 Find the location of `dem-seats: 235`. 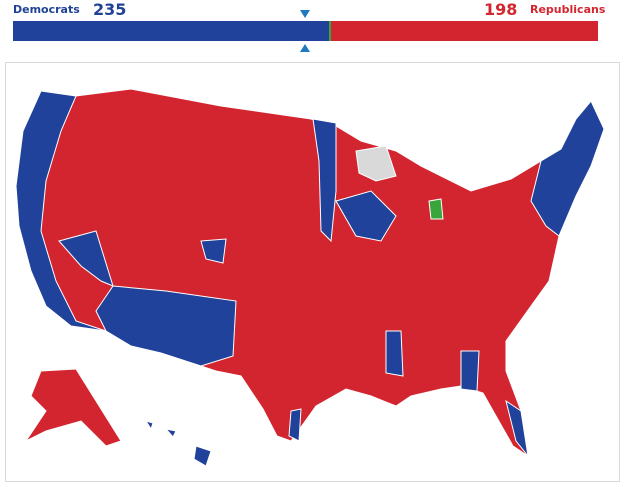

dem-seats: 235 is located at coordinates (110, 9).